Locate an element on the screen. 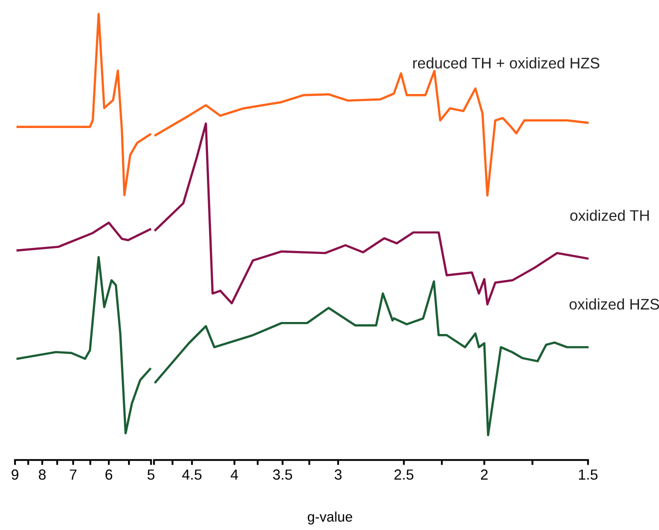  x-tick-label: 1.5 is located at coordinates (588, 475).